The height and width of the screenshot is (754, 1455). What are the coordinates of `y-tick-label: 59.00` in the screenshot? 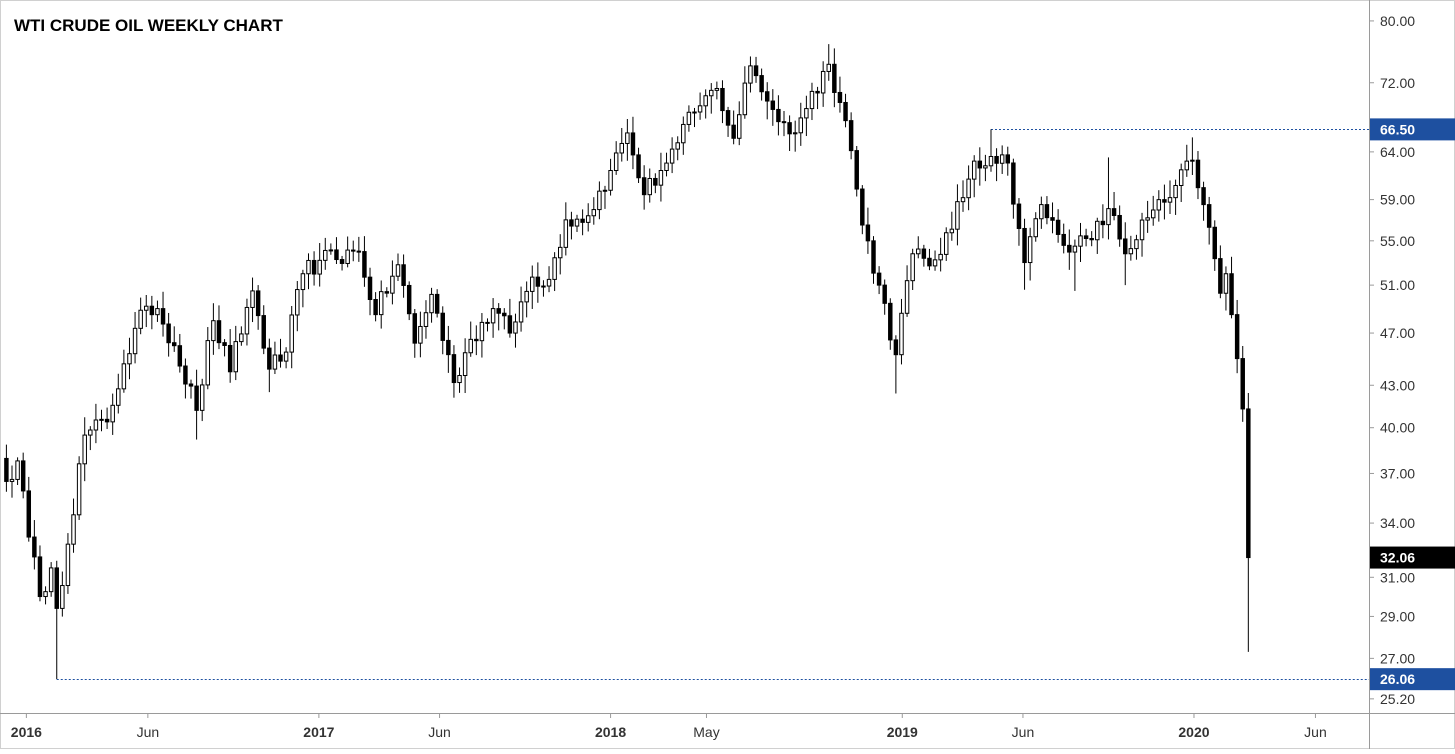 It's located at (1397, 200).